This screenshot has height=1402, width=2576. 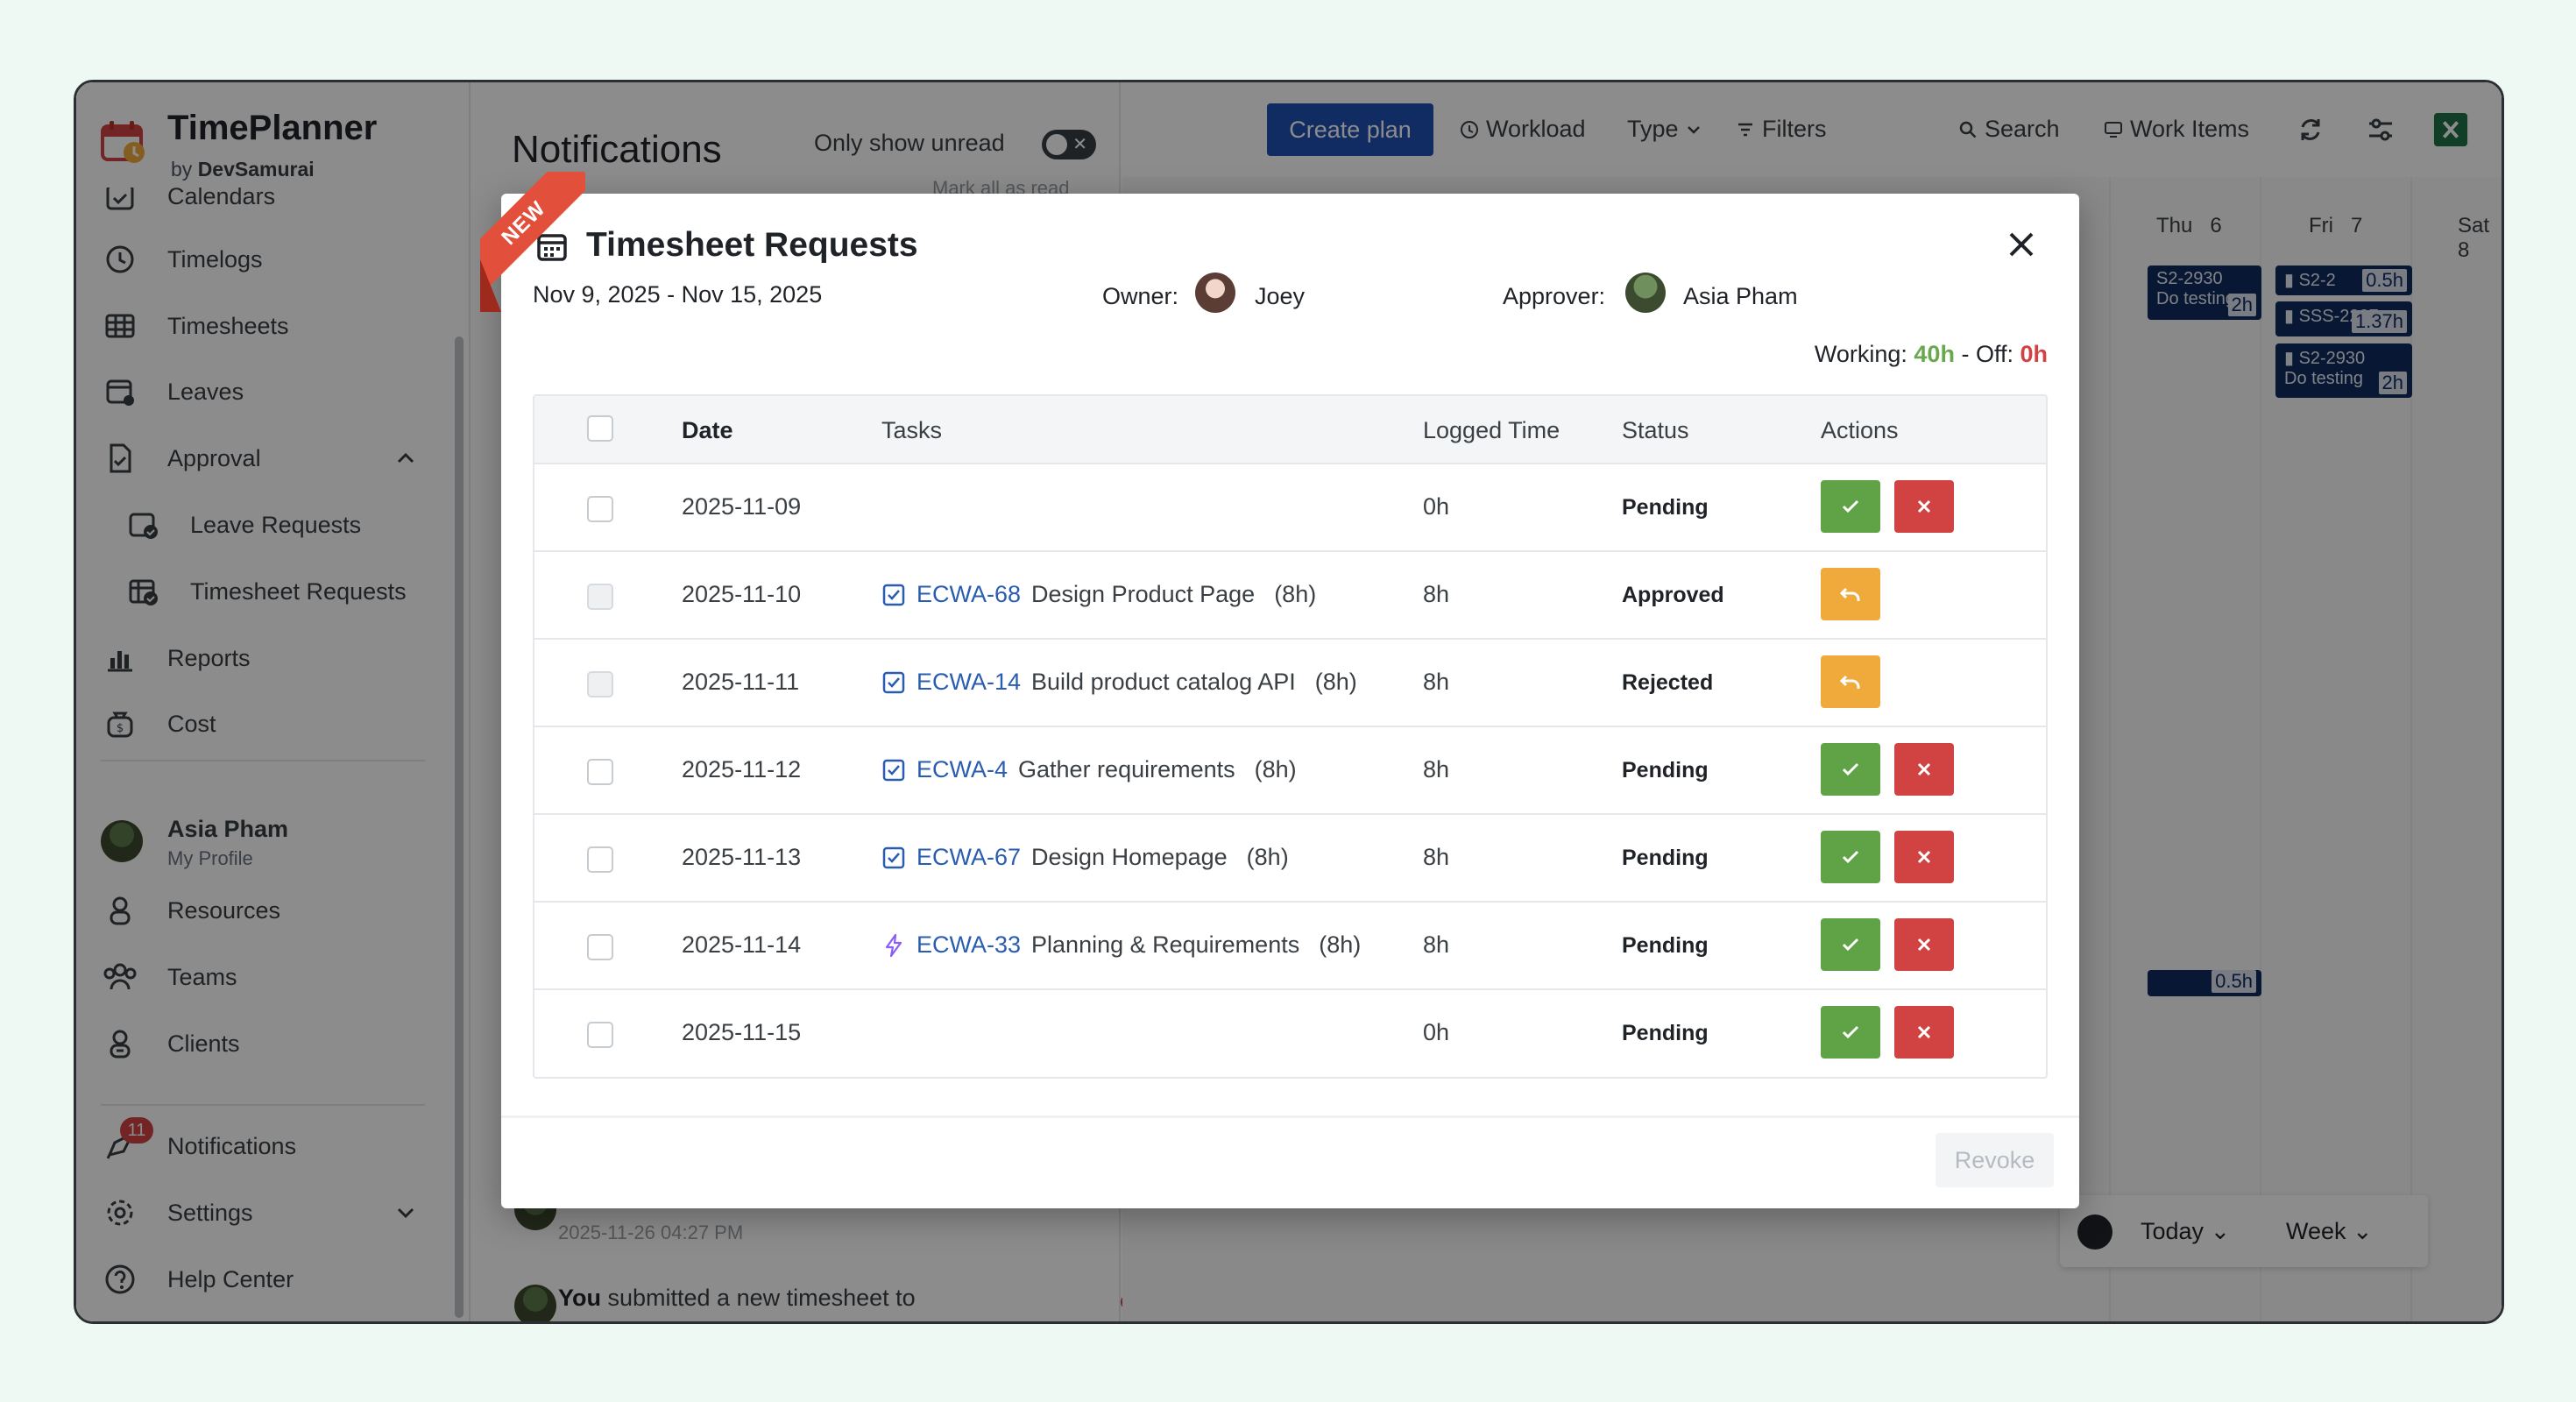 What do you see at coordinates (893, 682) in the screenshot?
I see `checkbox-task-icon` at bounding box center [893, 682].